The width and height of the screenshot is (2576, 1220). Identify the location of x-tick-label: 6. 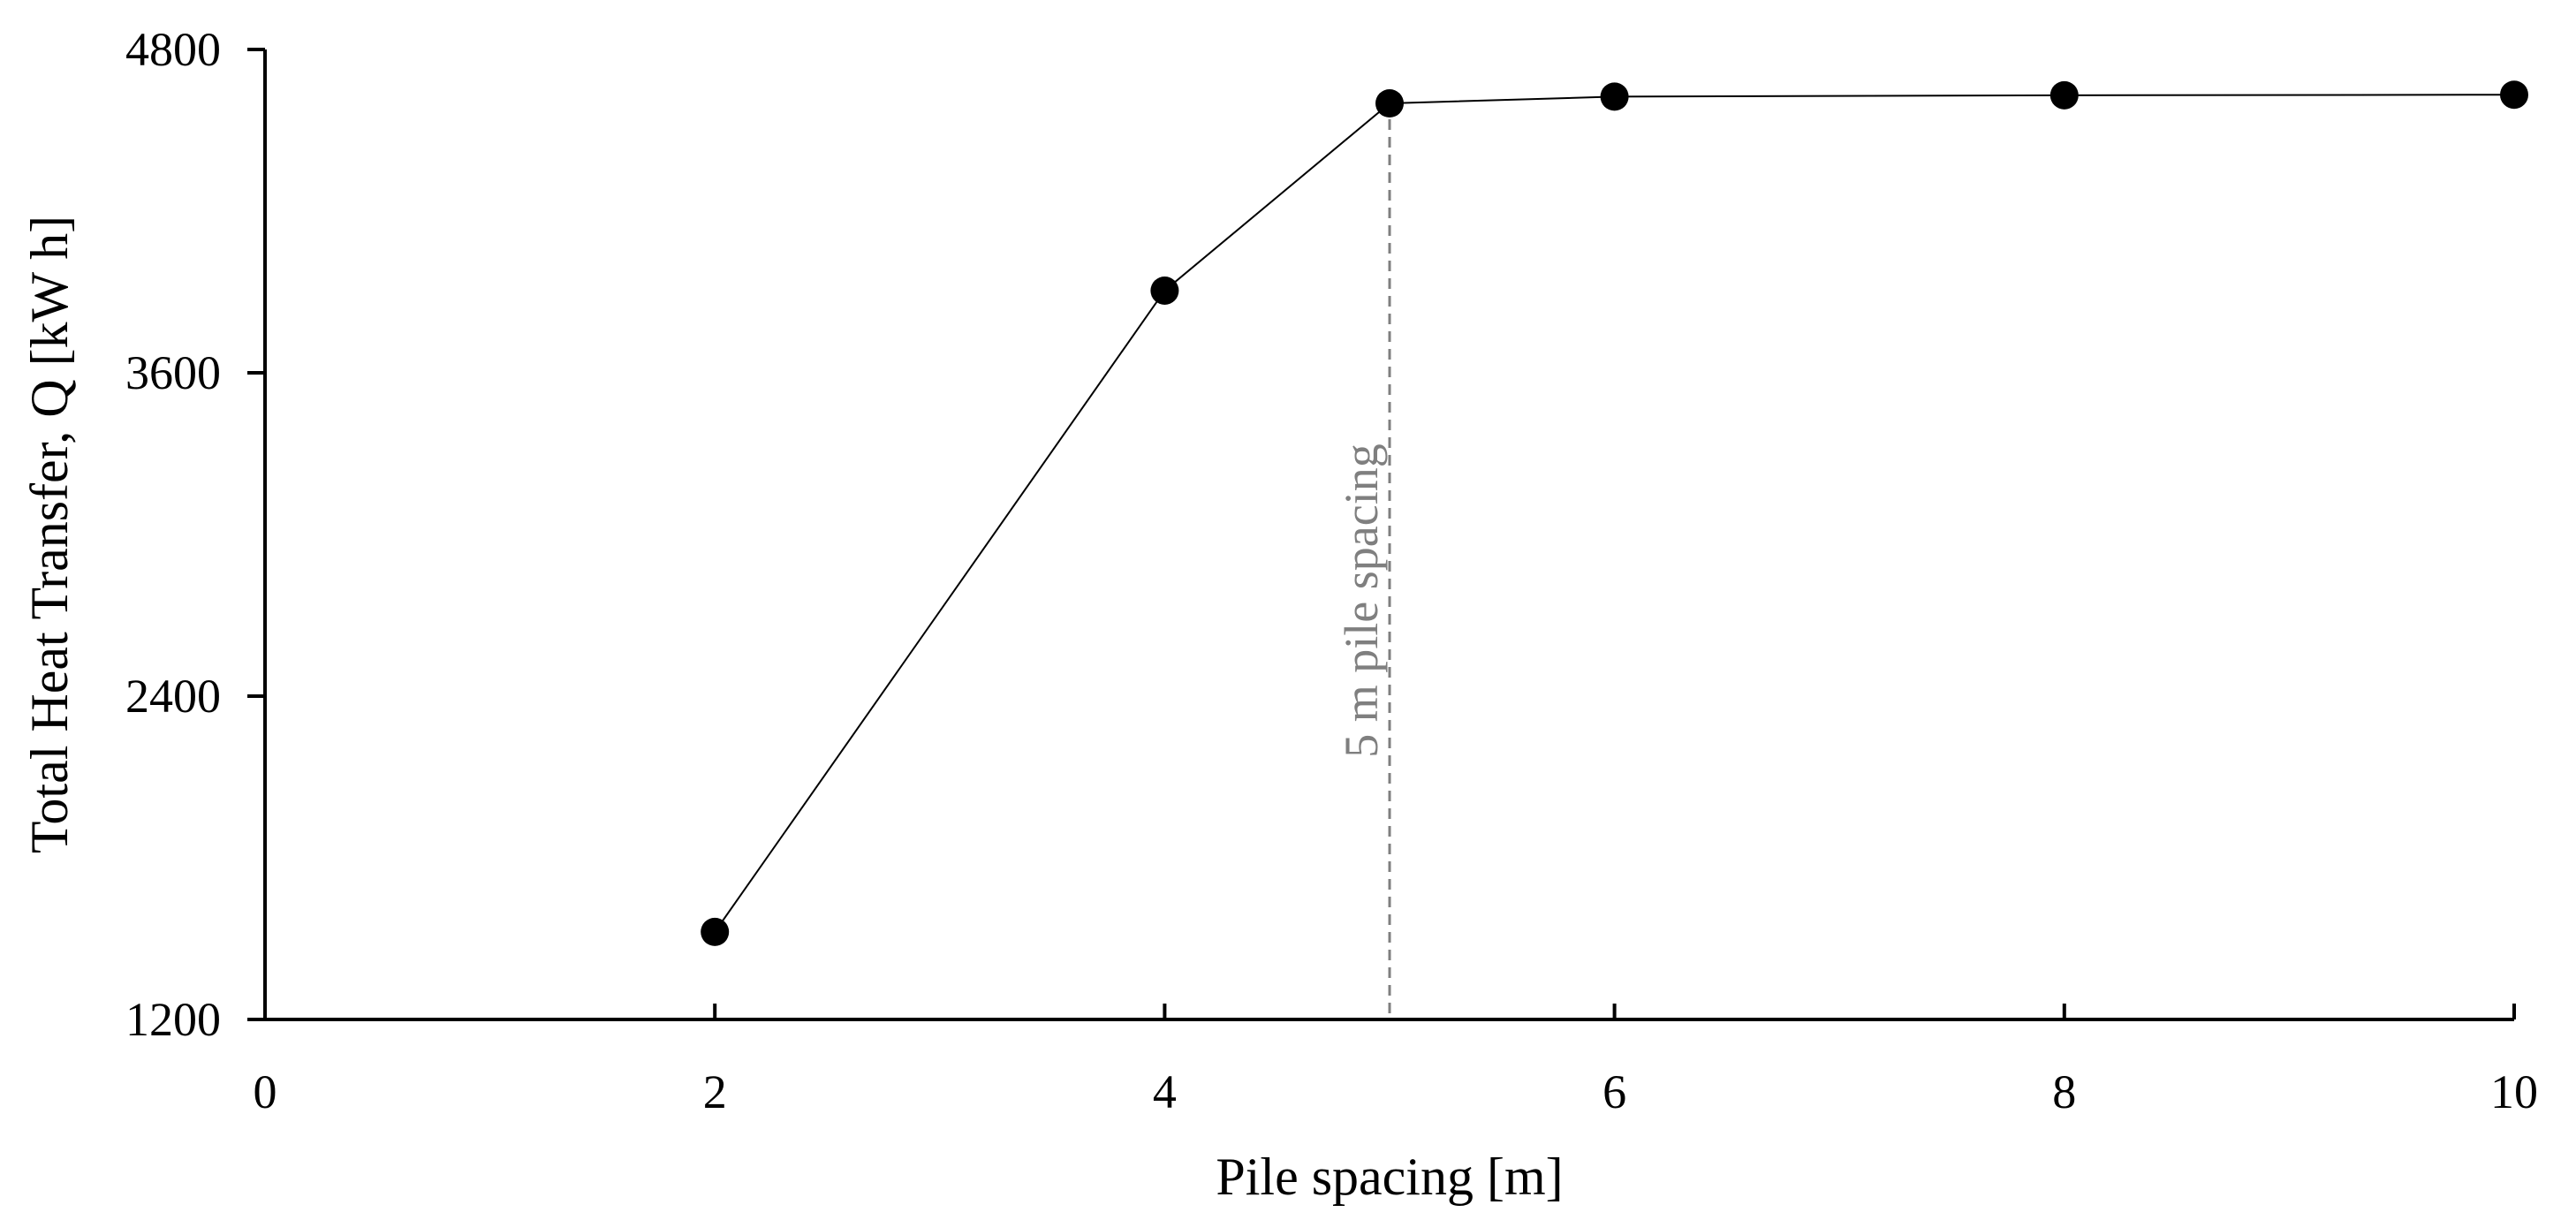
(1614, 1091).